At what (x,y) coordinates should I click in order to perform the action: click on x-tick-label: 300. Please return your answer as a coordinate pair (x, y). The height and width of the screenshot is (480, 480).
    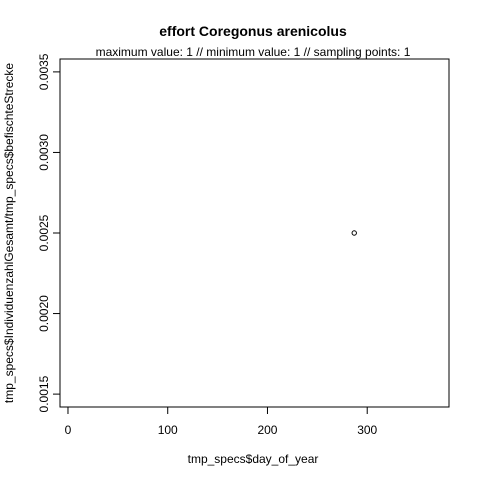
    Looking at the image, I should click on (367, 430).